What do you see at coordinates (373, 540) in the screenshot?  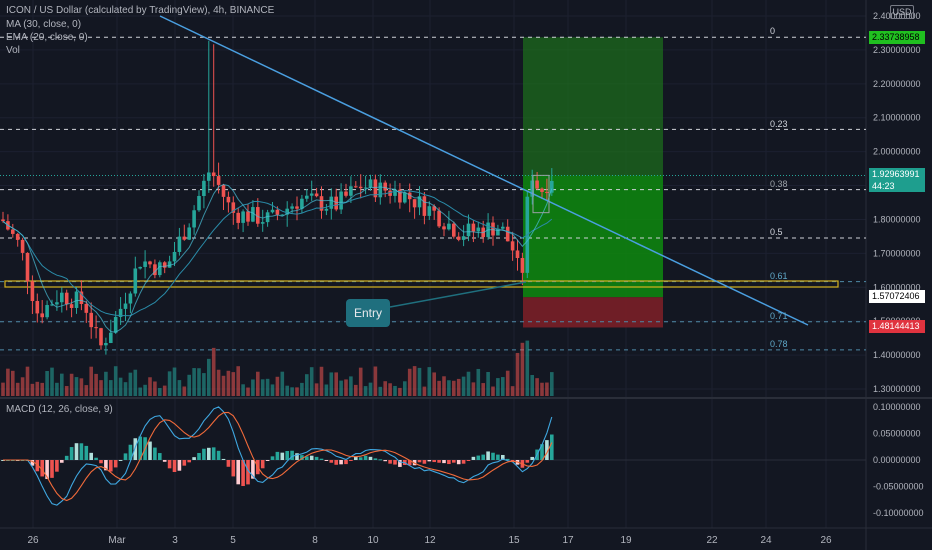 I see `time-tick-label: 10` at bounding box center [373, 540].